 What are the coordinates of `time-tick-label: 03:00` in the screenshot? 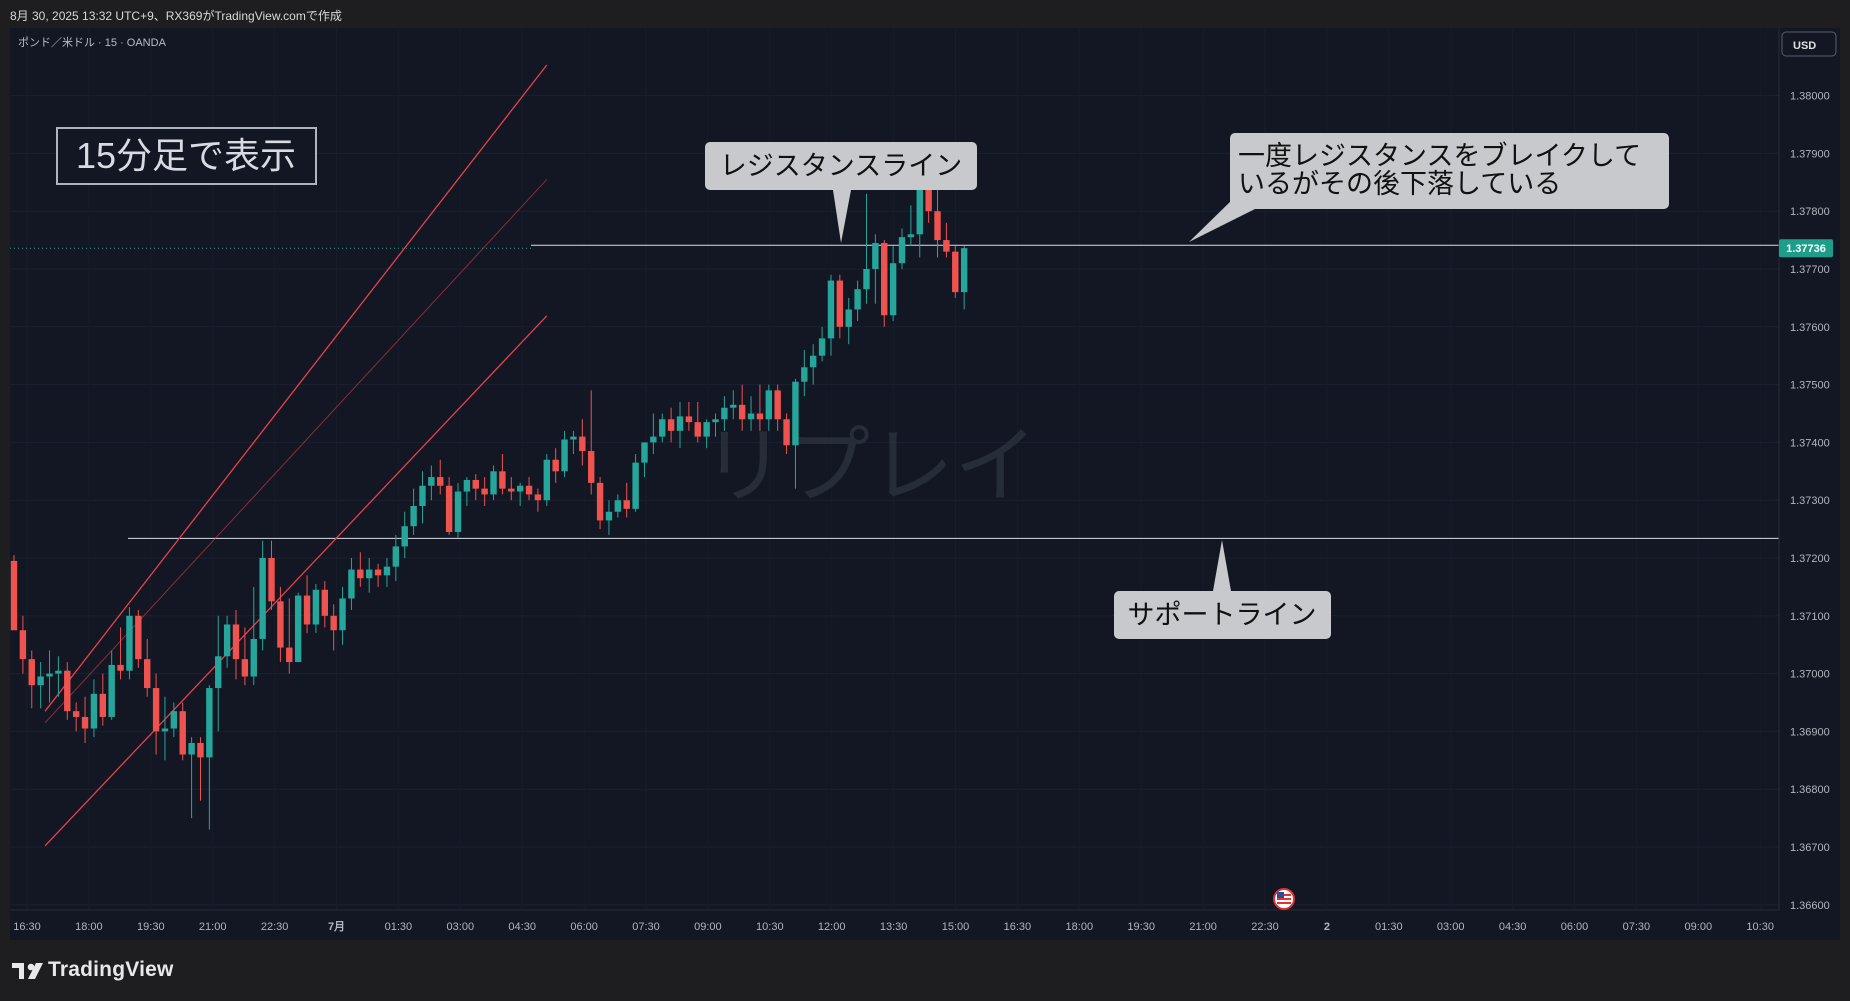 It's located at (461, 927).